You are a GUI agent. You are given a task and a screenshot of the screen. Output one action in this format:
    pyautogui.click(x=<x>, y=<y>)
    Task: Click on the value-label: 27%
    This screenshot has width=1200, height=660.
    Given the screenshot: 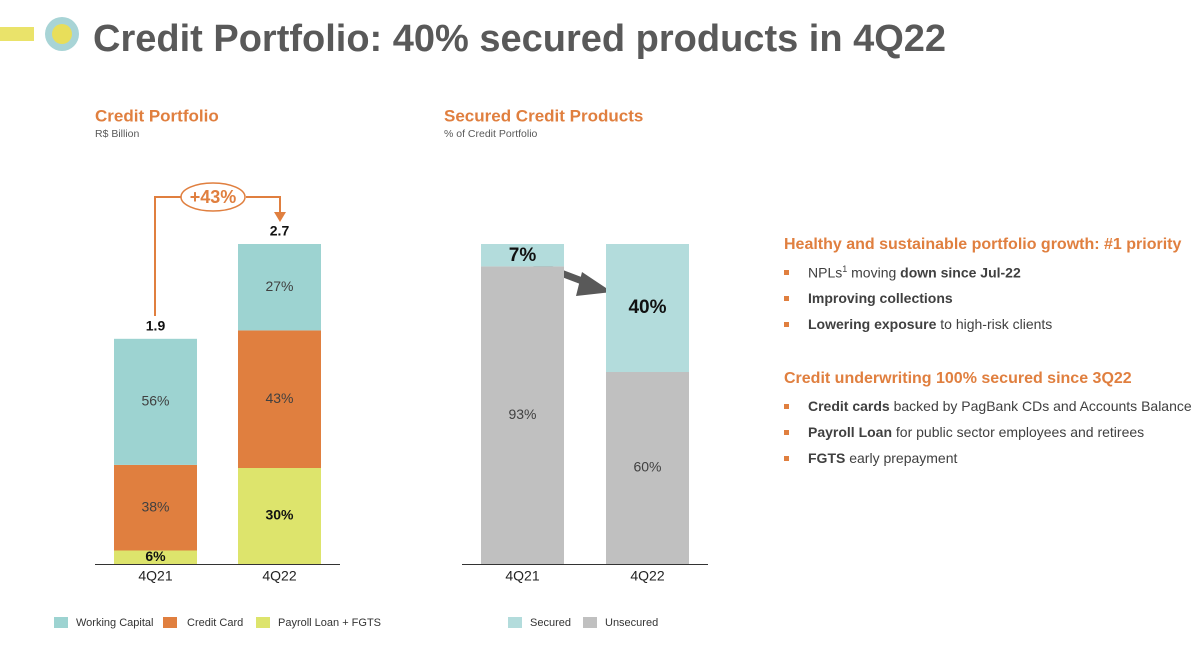 What is the action you would take?
    pyautogui.click(x=279, y=286)
    